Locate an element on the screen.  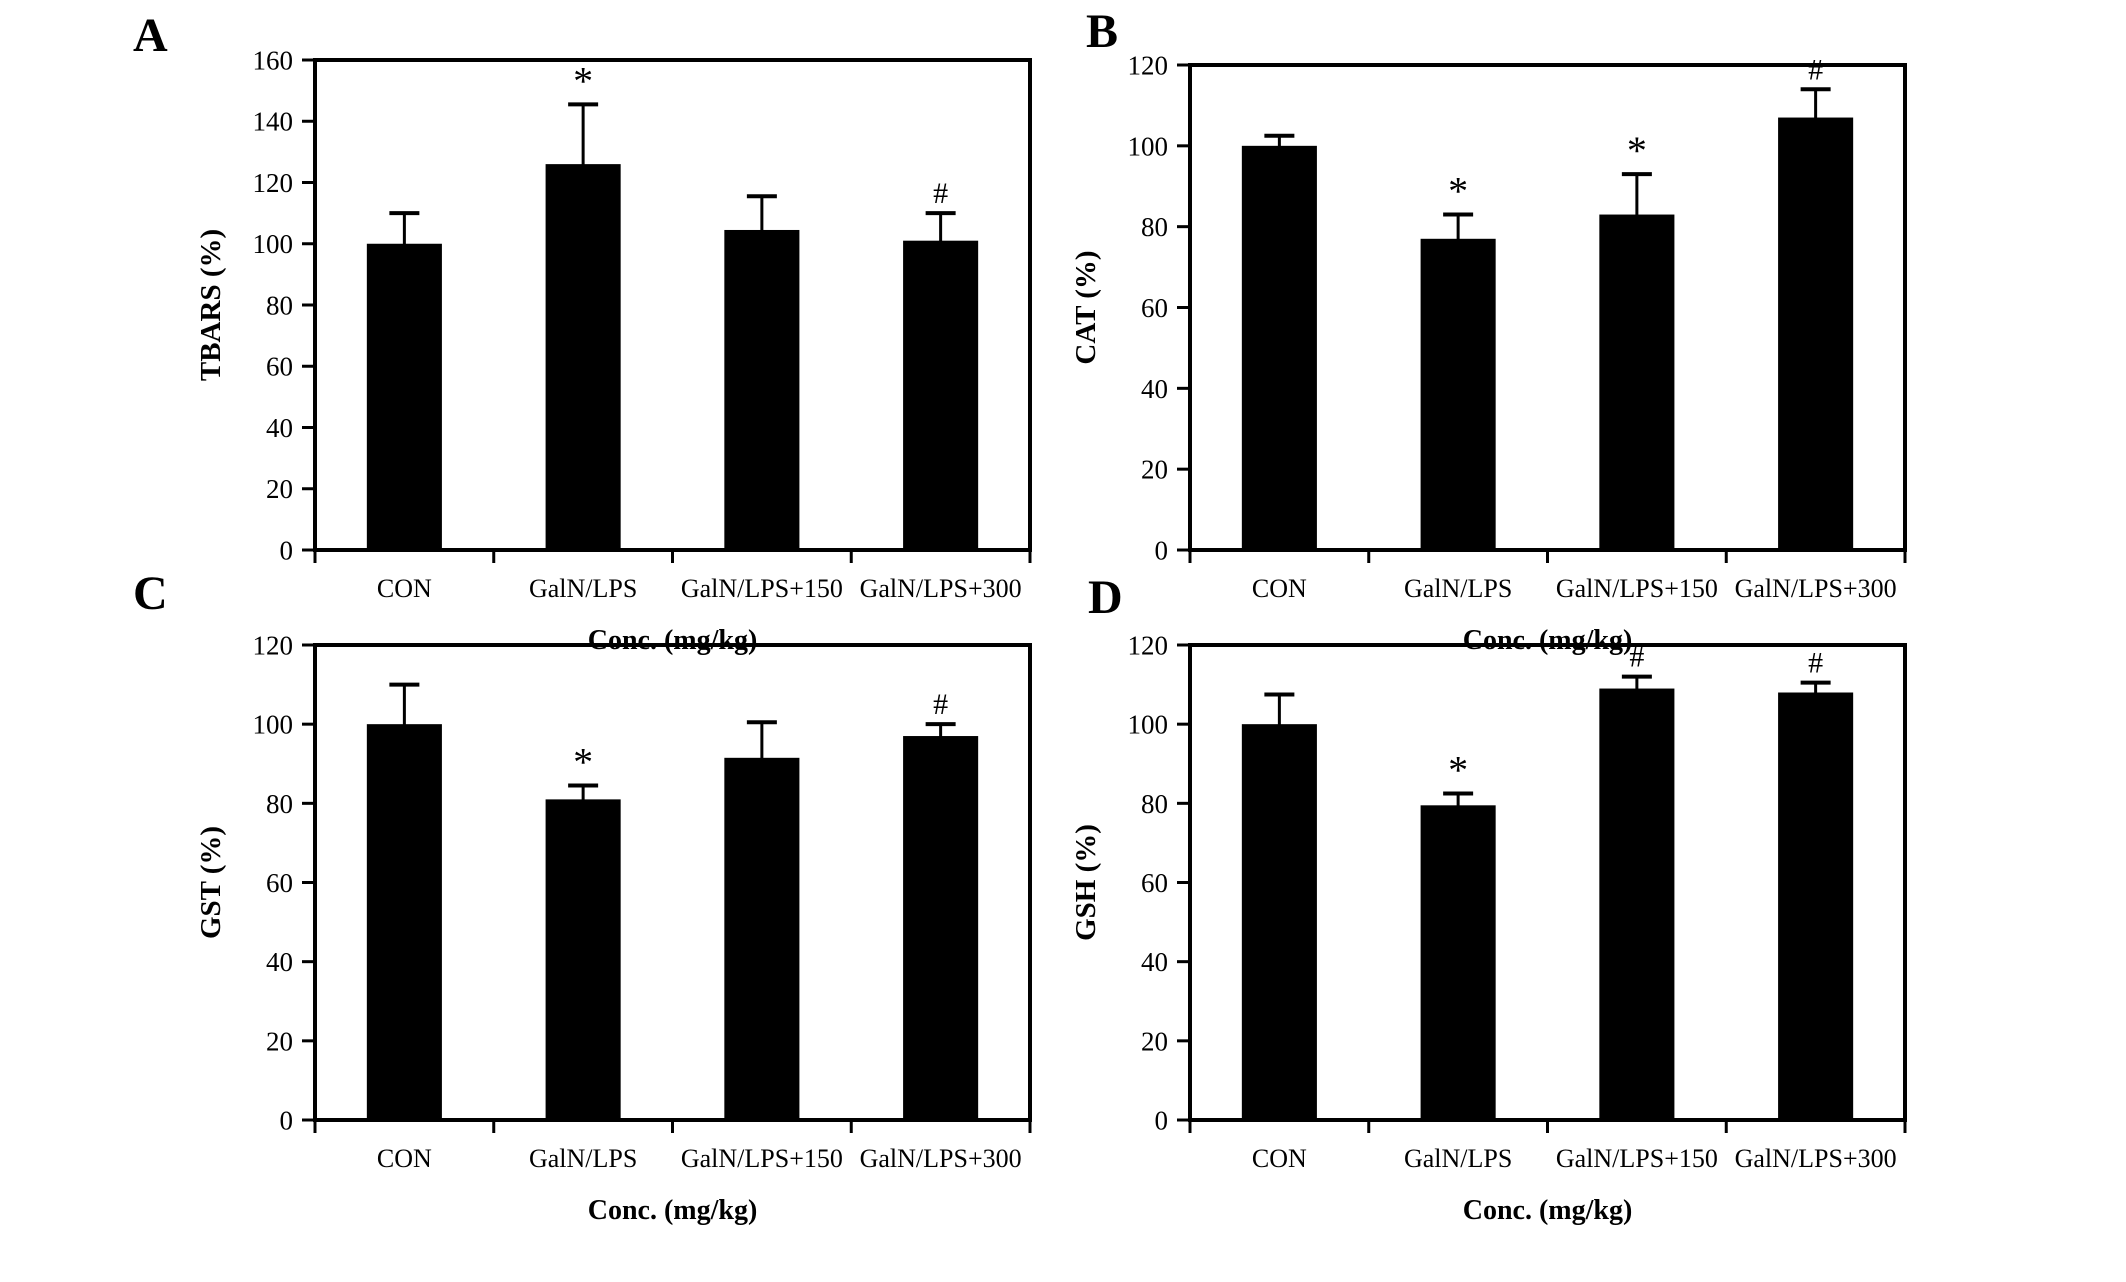
y-tick-label: 140 is located at coordinates (273, 122).